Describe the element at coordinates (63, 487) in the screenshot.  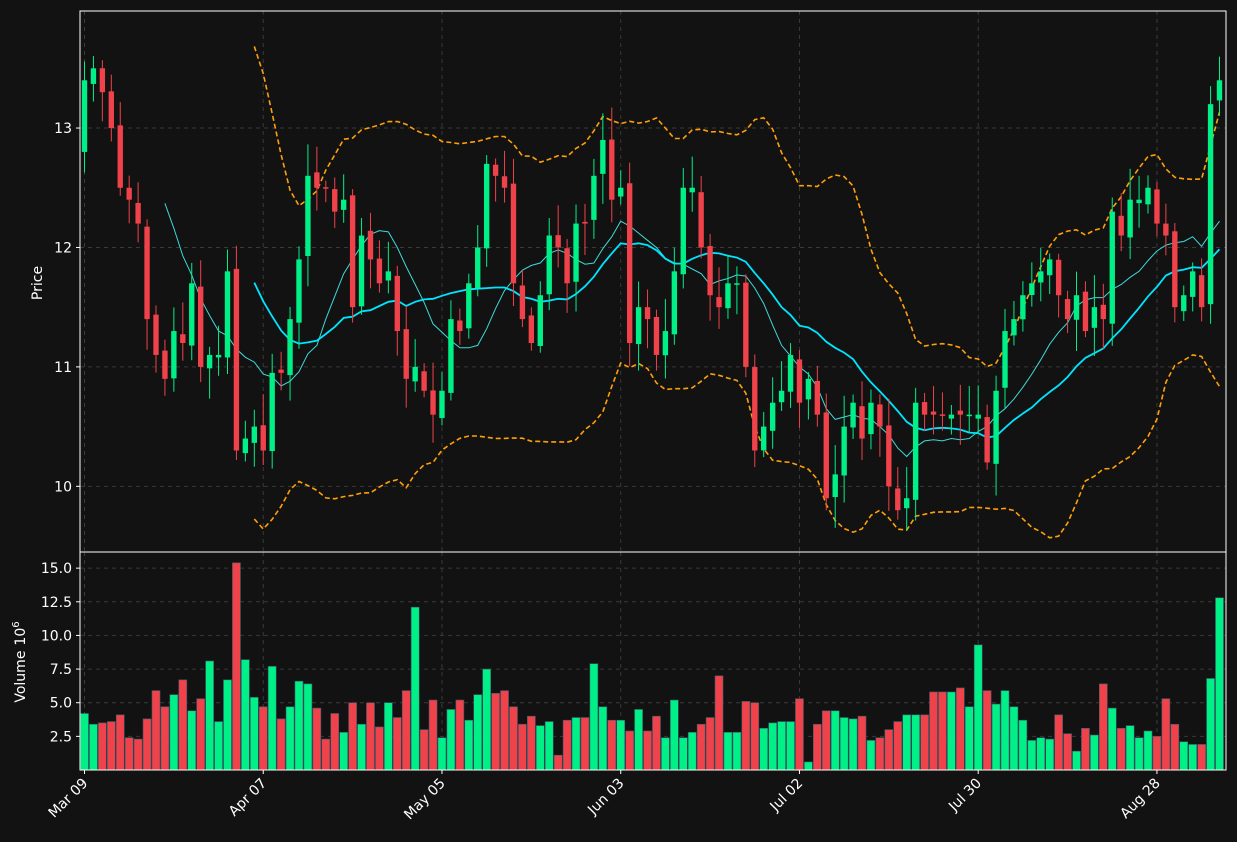
I see `price-tick-label: 10` at that location.